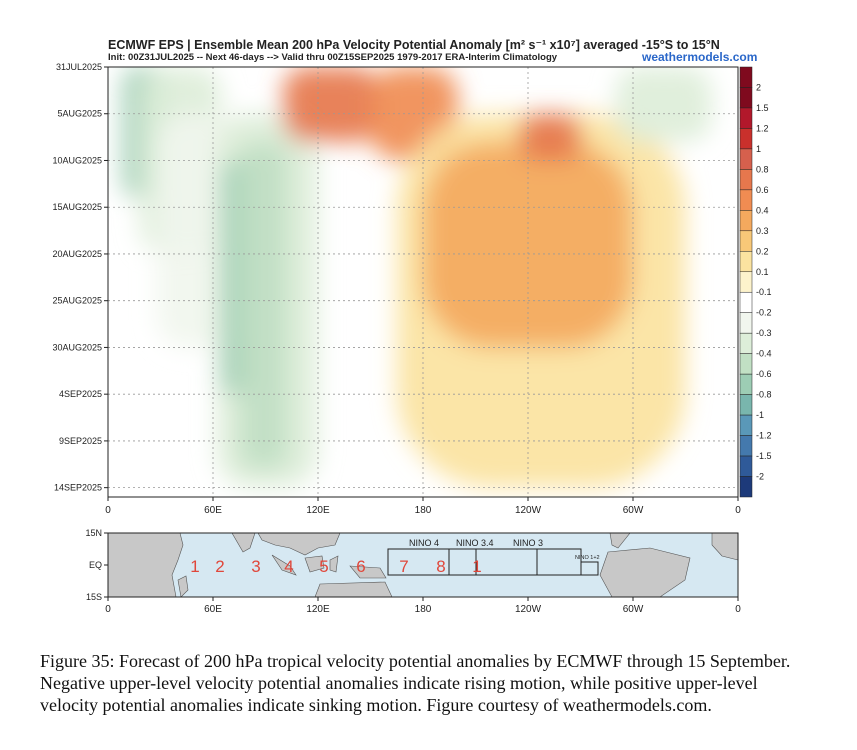 This screenshot has width=857, height=750. Describe the element at coordinates (587, 558) in the screenshot. I see `nino12-label: NINO 1+2` at that location.